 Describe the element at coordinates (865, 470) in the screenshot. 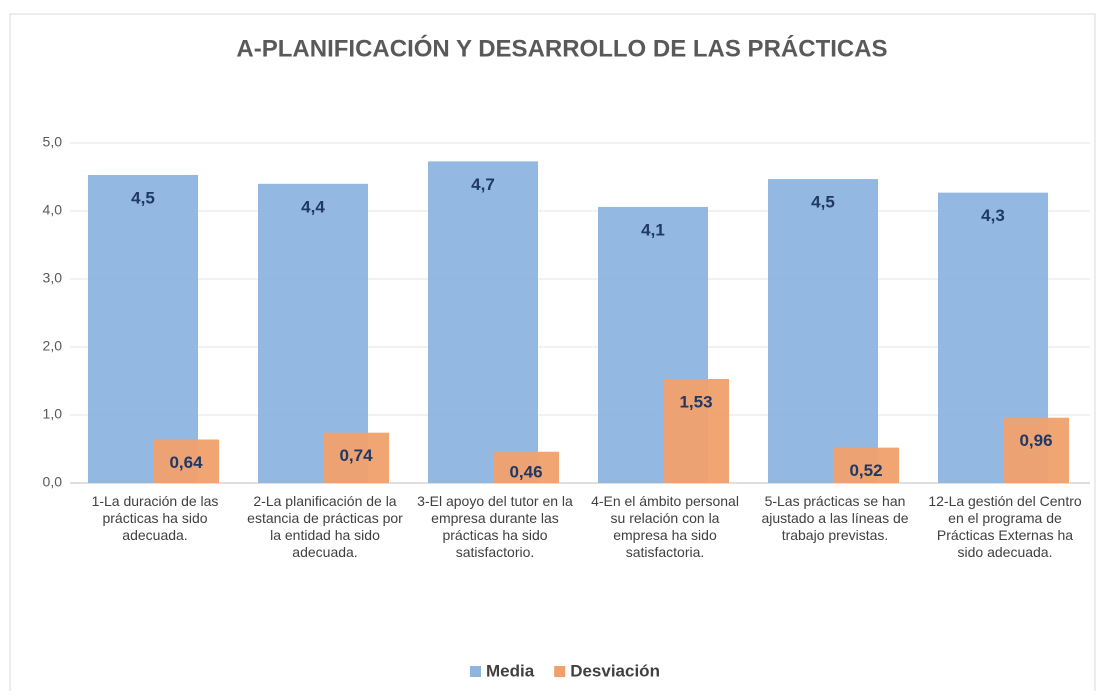

I see `data-label: 0,52` at that location.